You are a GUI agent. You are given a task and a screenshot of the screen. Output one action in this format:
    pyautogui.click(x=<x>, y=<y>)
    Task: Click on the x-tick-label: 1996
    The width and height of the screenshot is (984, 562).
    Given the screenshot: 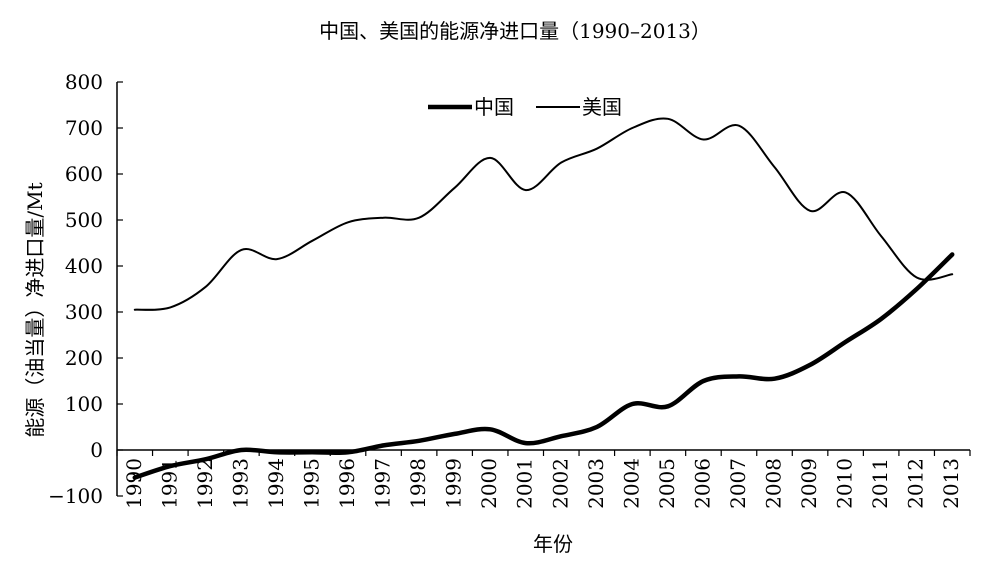 What is the action you would take?
    pyautogui.click(x=347, y=483)
    